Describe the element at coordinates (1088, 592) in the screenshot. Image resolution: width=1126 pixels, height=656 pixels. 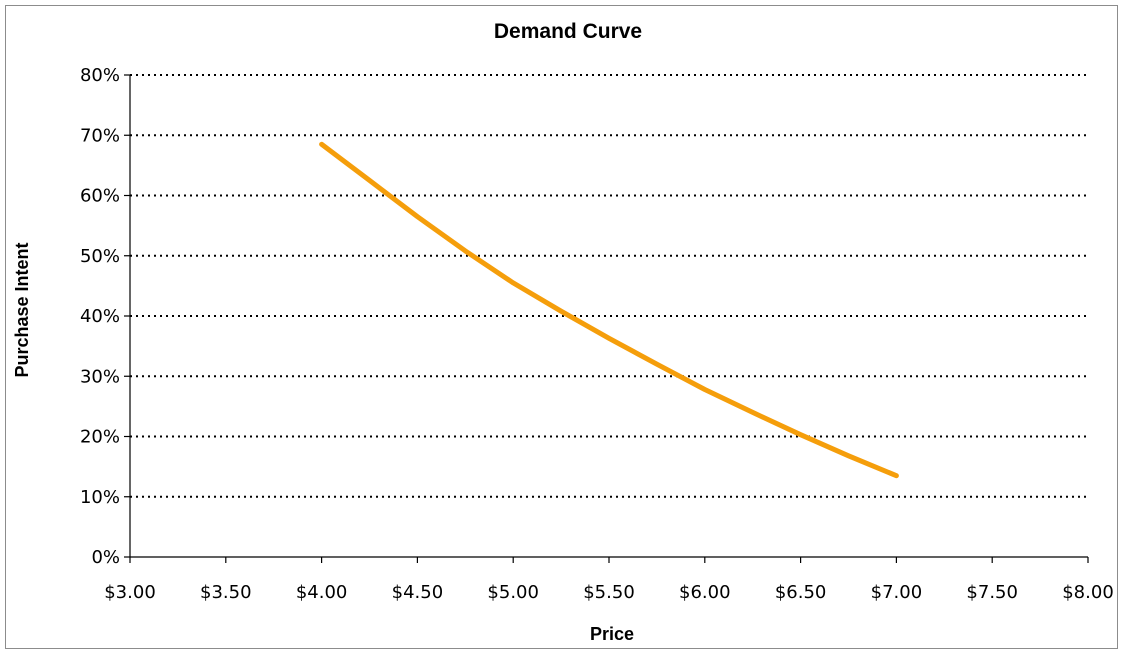
I see `x-tick-label-10: $8.00` at that location.